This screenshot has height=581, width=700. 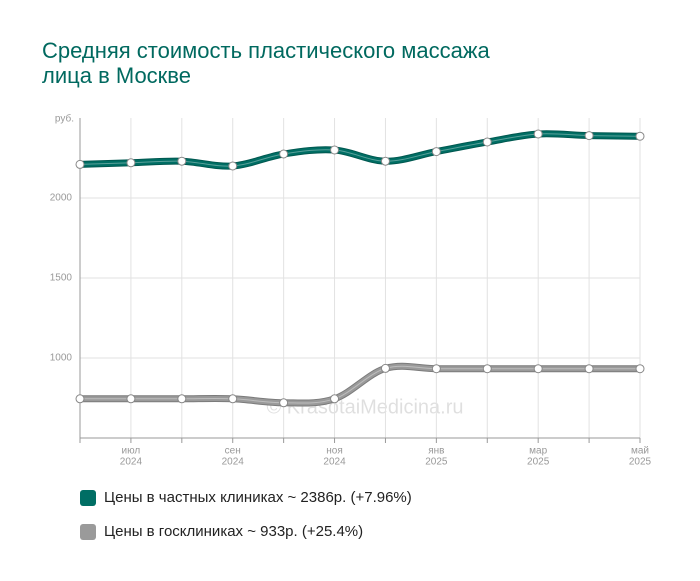 What do you see at coordinates (233, 531) in the screenshot?
I see `legend-label: Цены в госклиниках ~ 933р. (+25.4%)` at bounding box center [233, 531].